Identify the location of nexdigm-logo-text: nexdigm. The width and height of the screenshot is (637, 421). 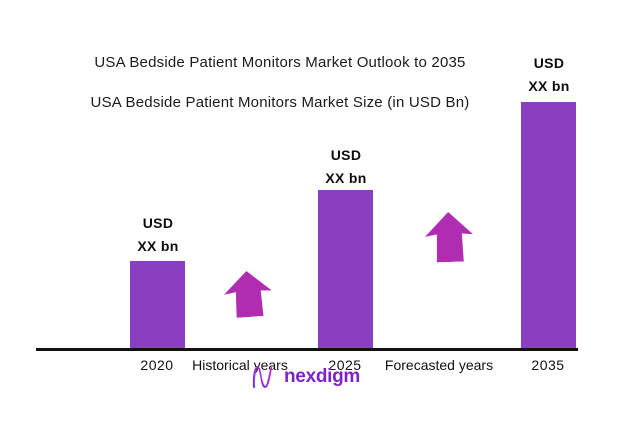
(322, 376).